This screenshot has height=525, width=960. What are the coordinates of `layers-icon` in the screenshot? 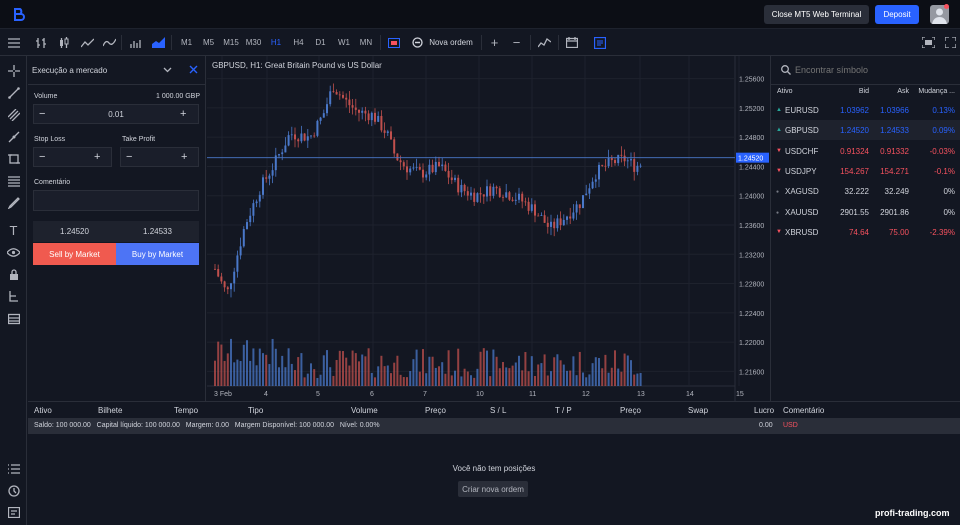 It's located at (13, 318).